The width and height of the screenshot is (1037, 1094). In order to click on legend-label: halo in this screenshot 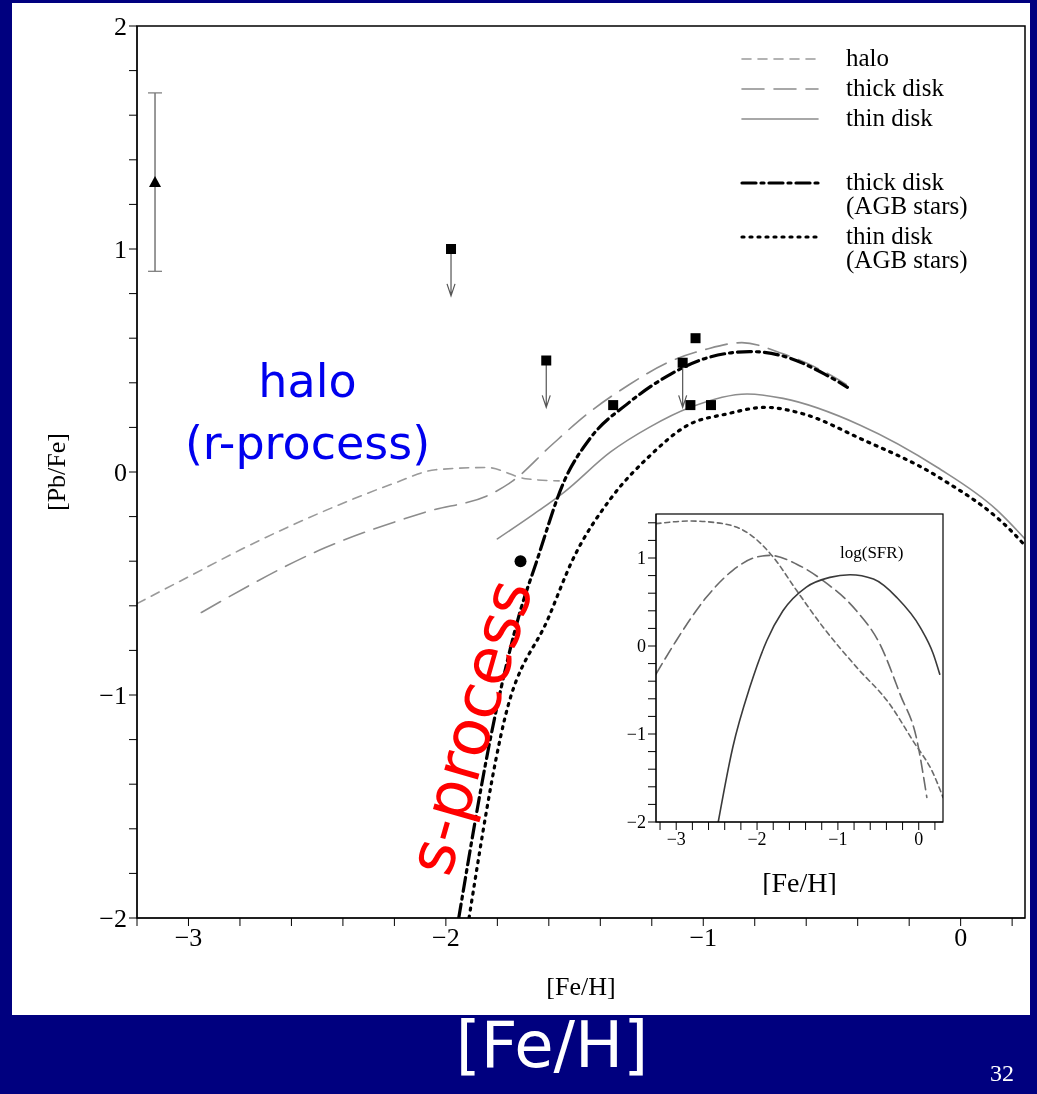, I will do `click(868, 57)`.